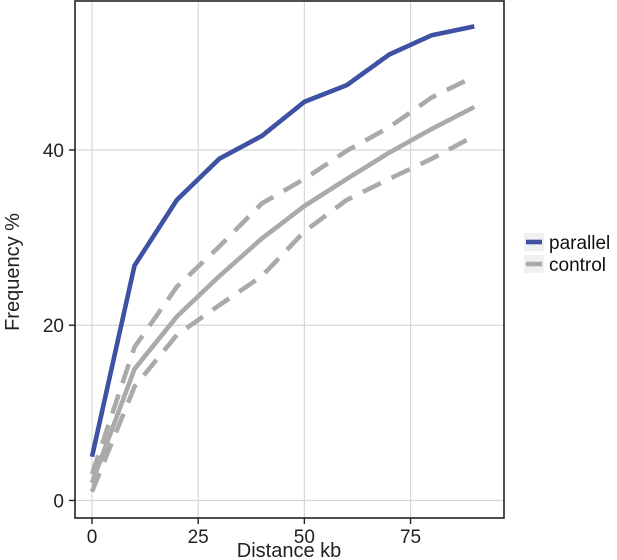 This screenshot has height=560, width=617. Describe the element at coordinates (72, 325) in the screenshot. I see `y-axis-ticks` at that location.